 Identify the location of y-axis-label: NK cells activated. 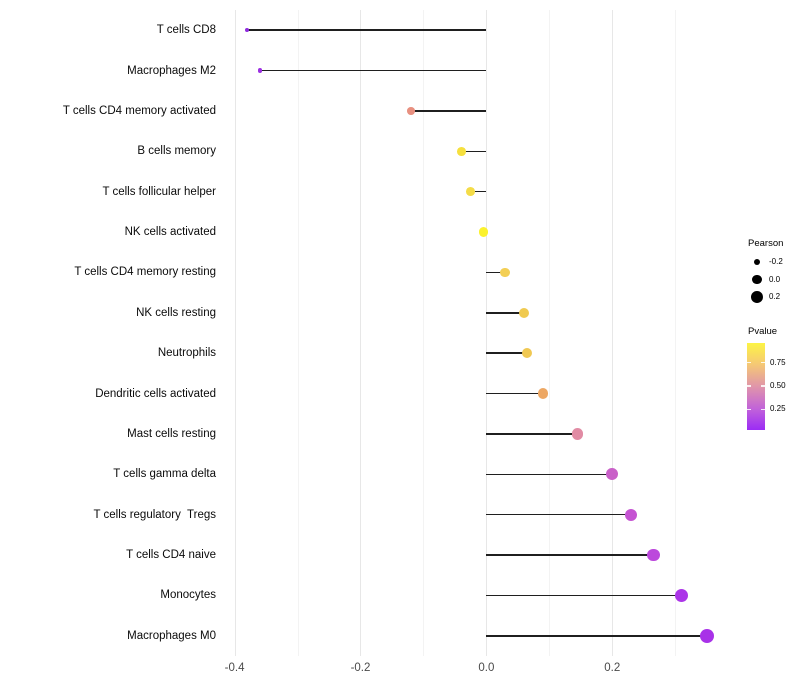
(170, 232).